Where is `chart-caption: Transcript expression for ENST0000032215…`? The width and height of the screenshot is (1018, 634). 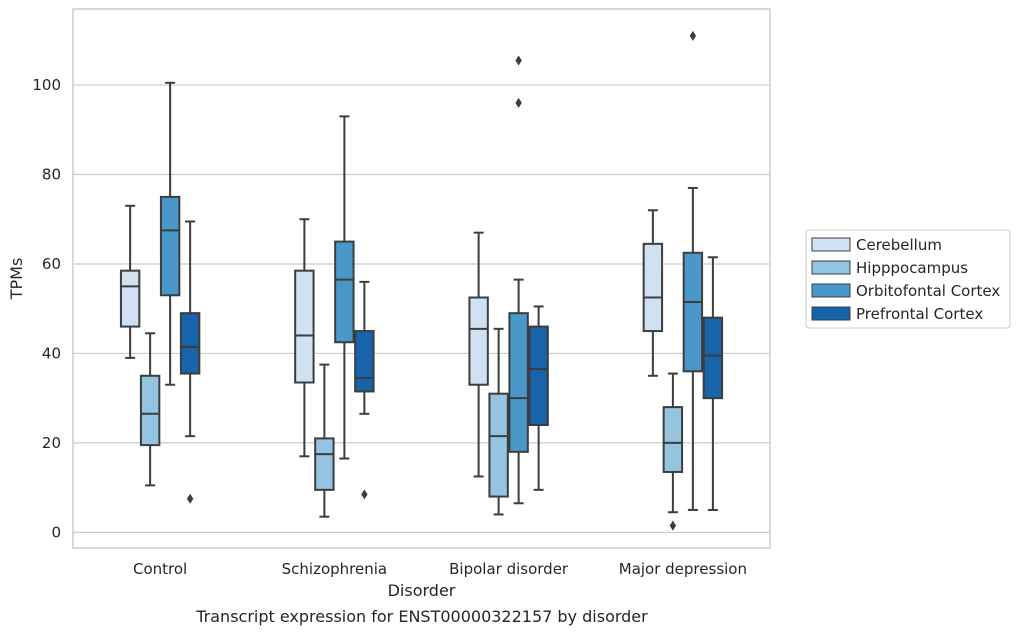
chart-caption: Transcript expression for ENST0000032215… is located at coordinates (421, 616).